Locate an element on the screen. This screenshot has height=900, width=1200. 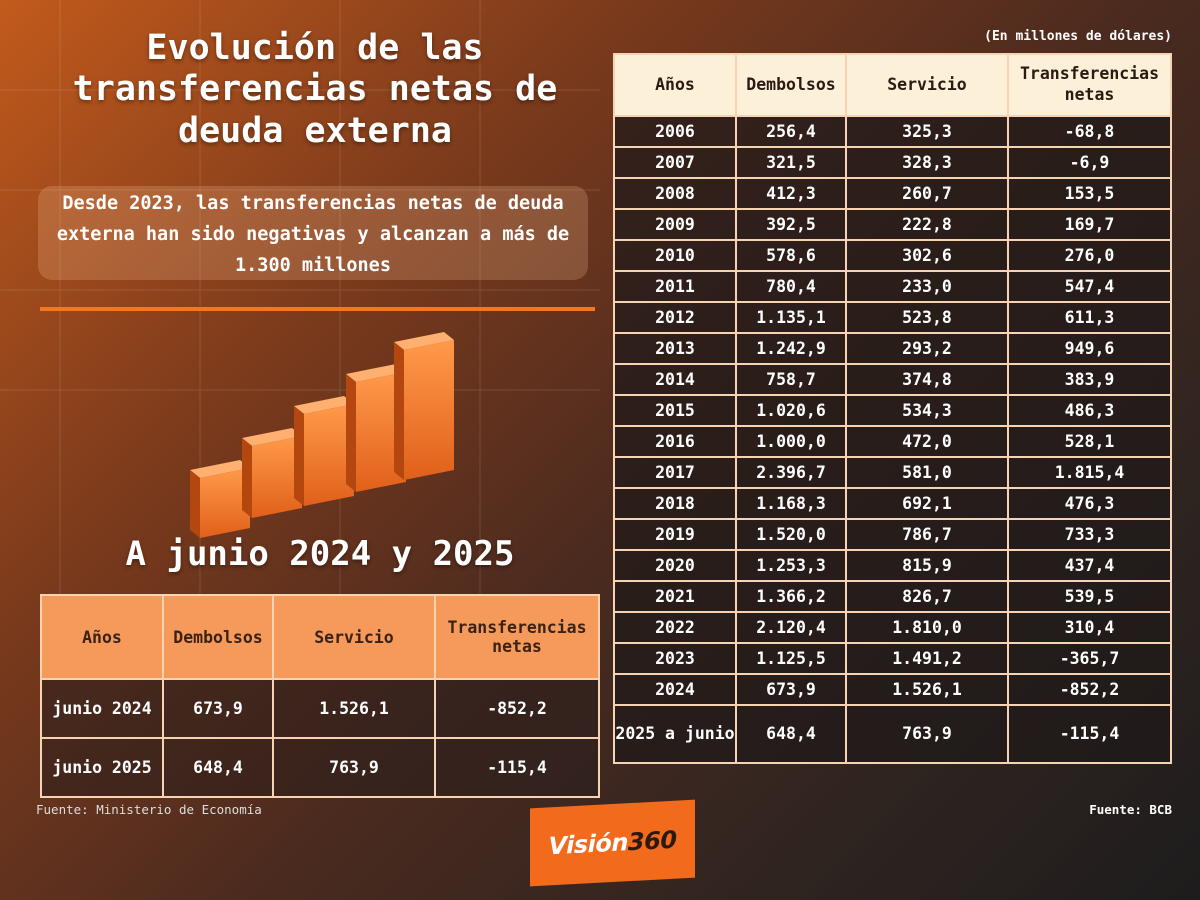
table-cell: 528,1 is located at coordinates (1089, 441).